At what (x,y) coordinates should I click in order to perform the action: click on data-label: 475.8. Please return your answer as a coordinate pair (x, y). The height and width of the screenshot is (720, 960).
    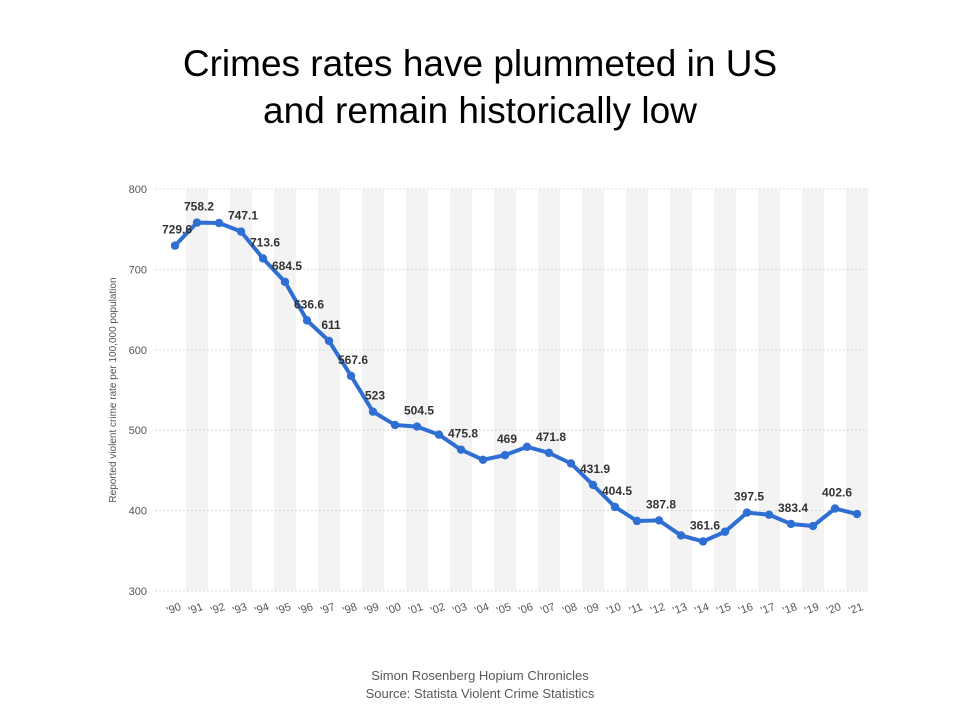
    Looking at the image, I should click on (463, 434).